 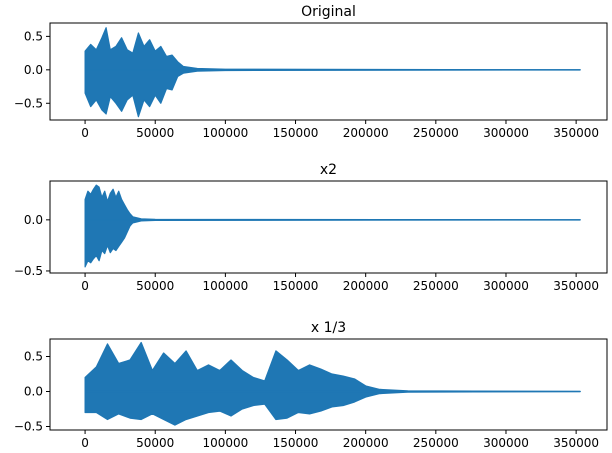 What do you see at coordinates (328, 12) in the screenshot?
I see `subplot-title: Original` at bounding box center [328, 12].